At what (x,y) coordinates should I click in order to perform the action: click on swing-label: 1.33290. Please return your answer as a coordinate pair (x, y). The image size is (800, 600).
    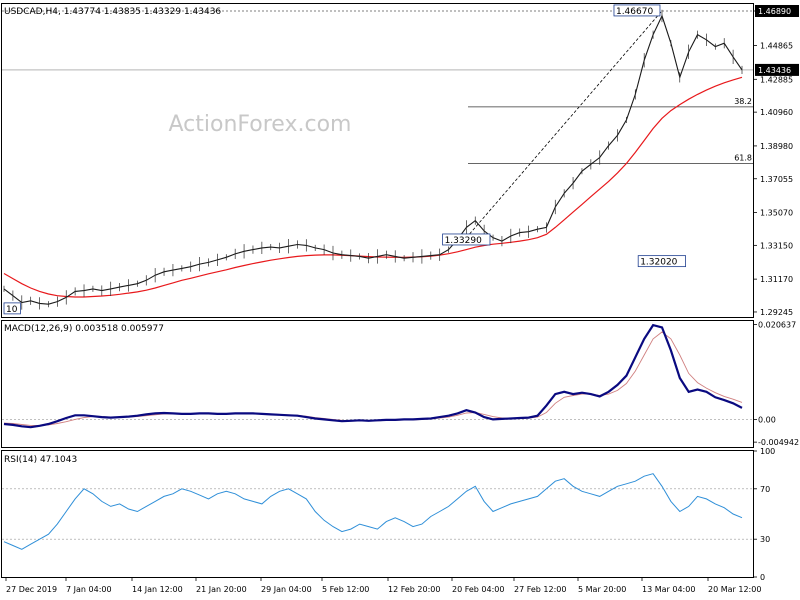
    Looking at the image, I should click on (463, 241).